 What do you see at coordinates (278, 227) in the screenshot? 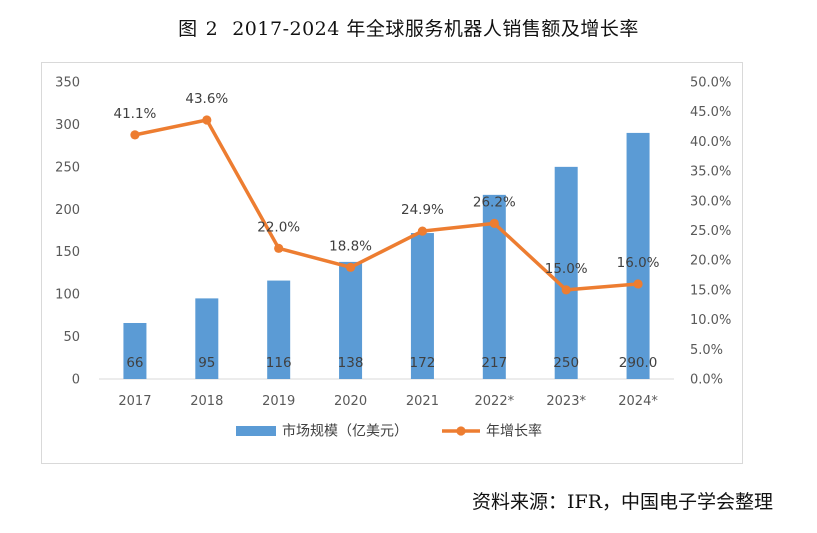
I see `growth-data-label: 22.0%` at bounding box center [278, 227].